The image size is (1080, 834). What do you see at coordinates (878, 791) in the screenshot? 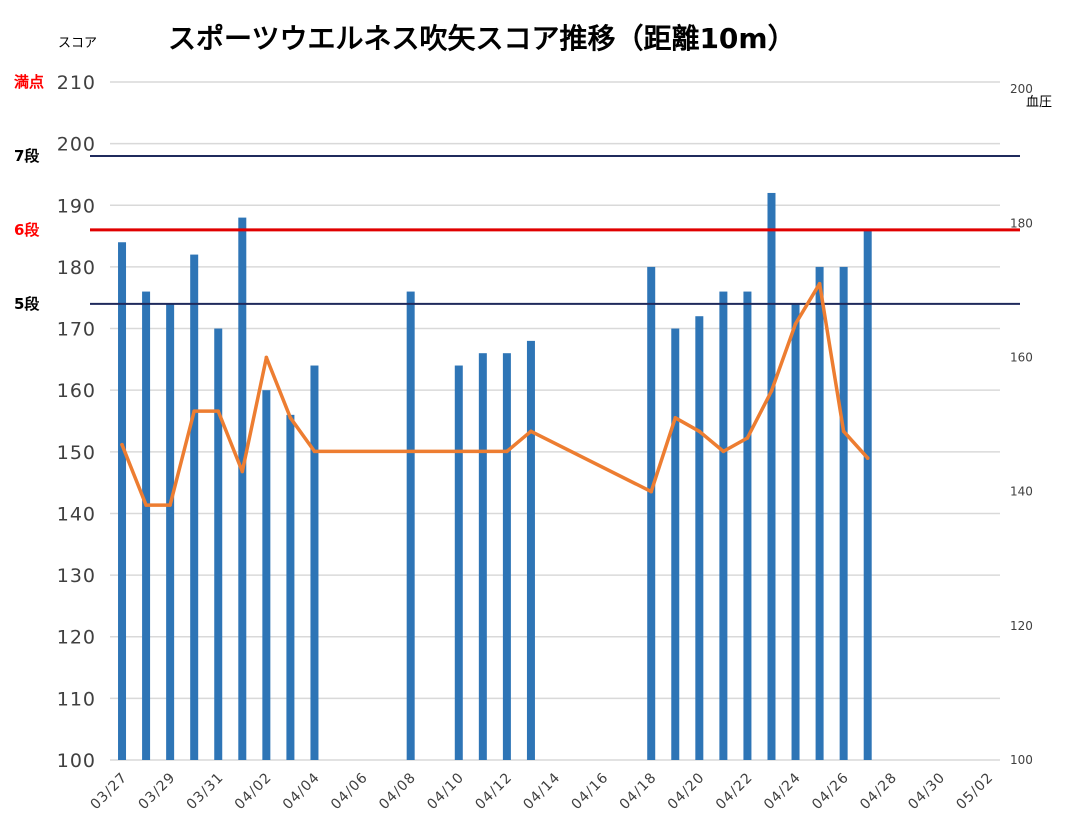
I see `x-tick-label-04-28: 04/28` at bounding box center [878, 791].